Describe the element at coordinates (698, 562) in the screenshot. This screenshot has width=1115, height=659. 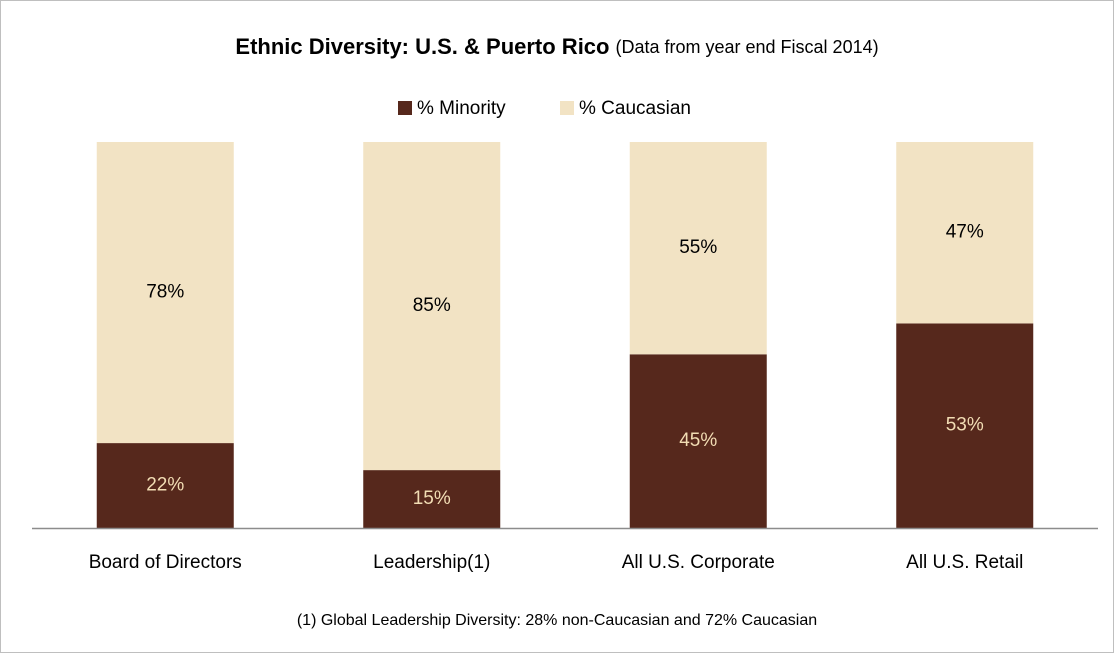
I see `x-tick-label: All U.S. Corporate` at that location.